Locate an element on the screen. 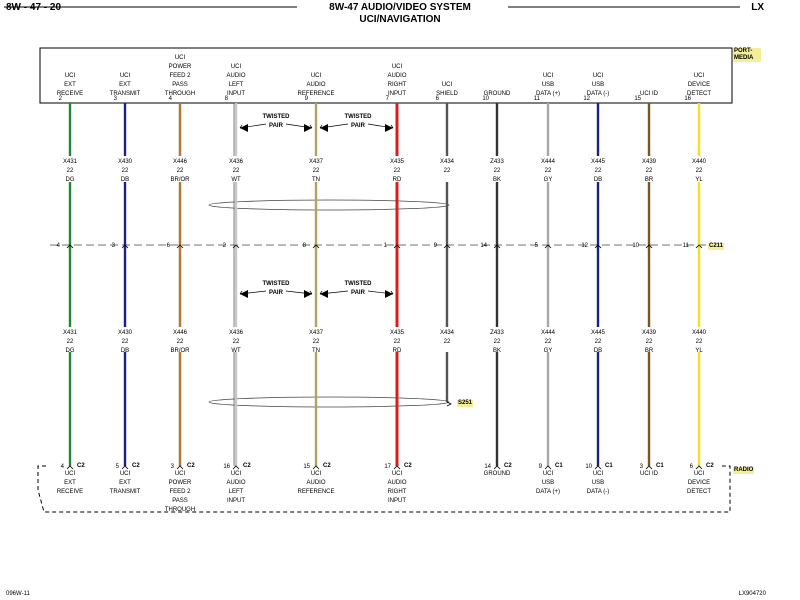 This screenshot has height=600, width=800. wire-color-code: TN is located at coordinates (316, 351).